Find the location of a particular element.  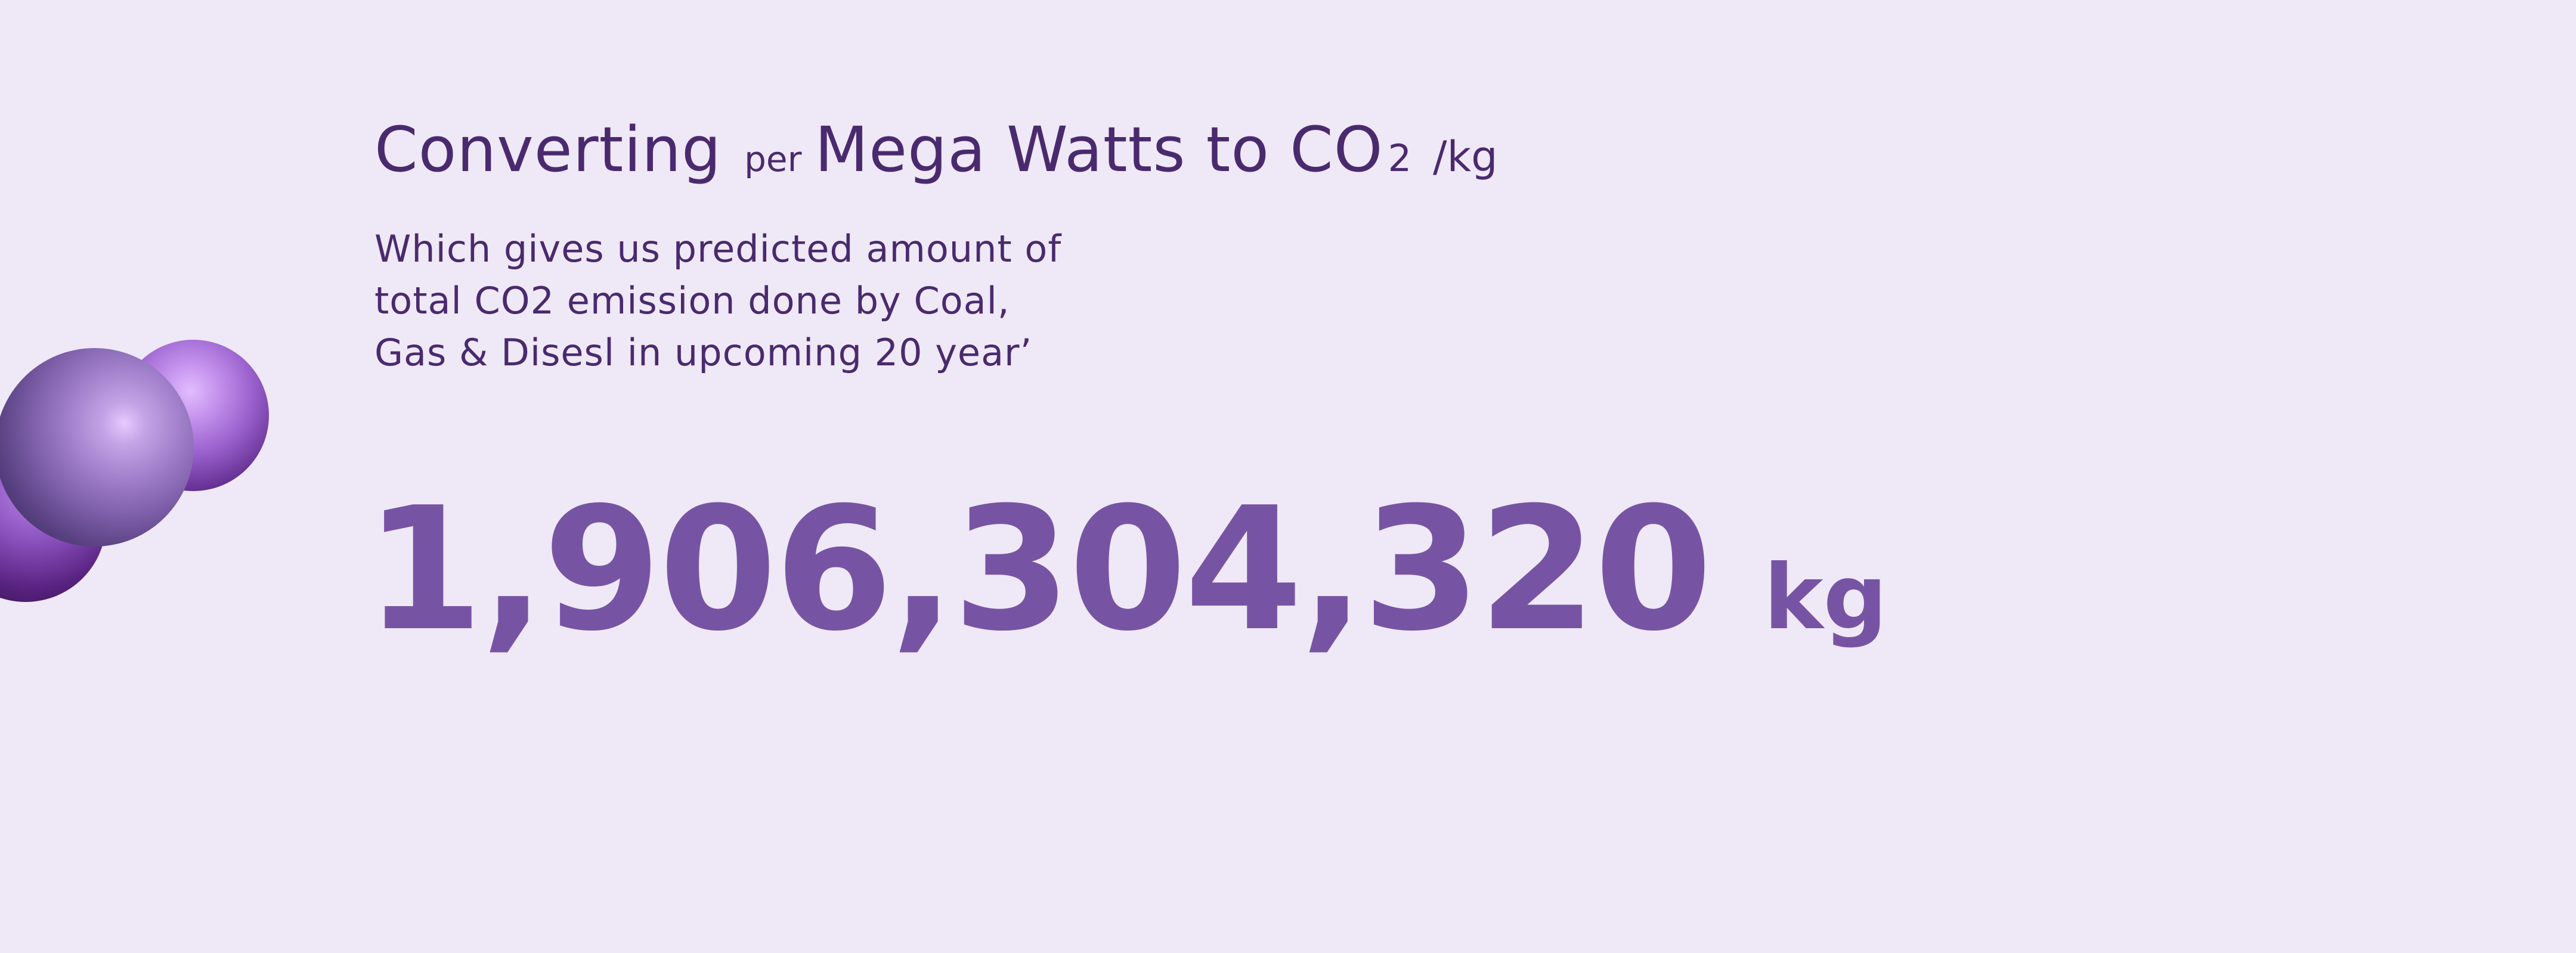

result-unit: kg is located at coordinates (1825, 598).